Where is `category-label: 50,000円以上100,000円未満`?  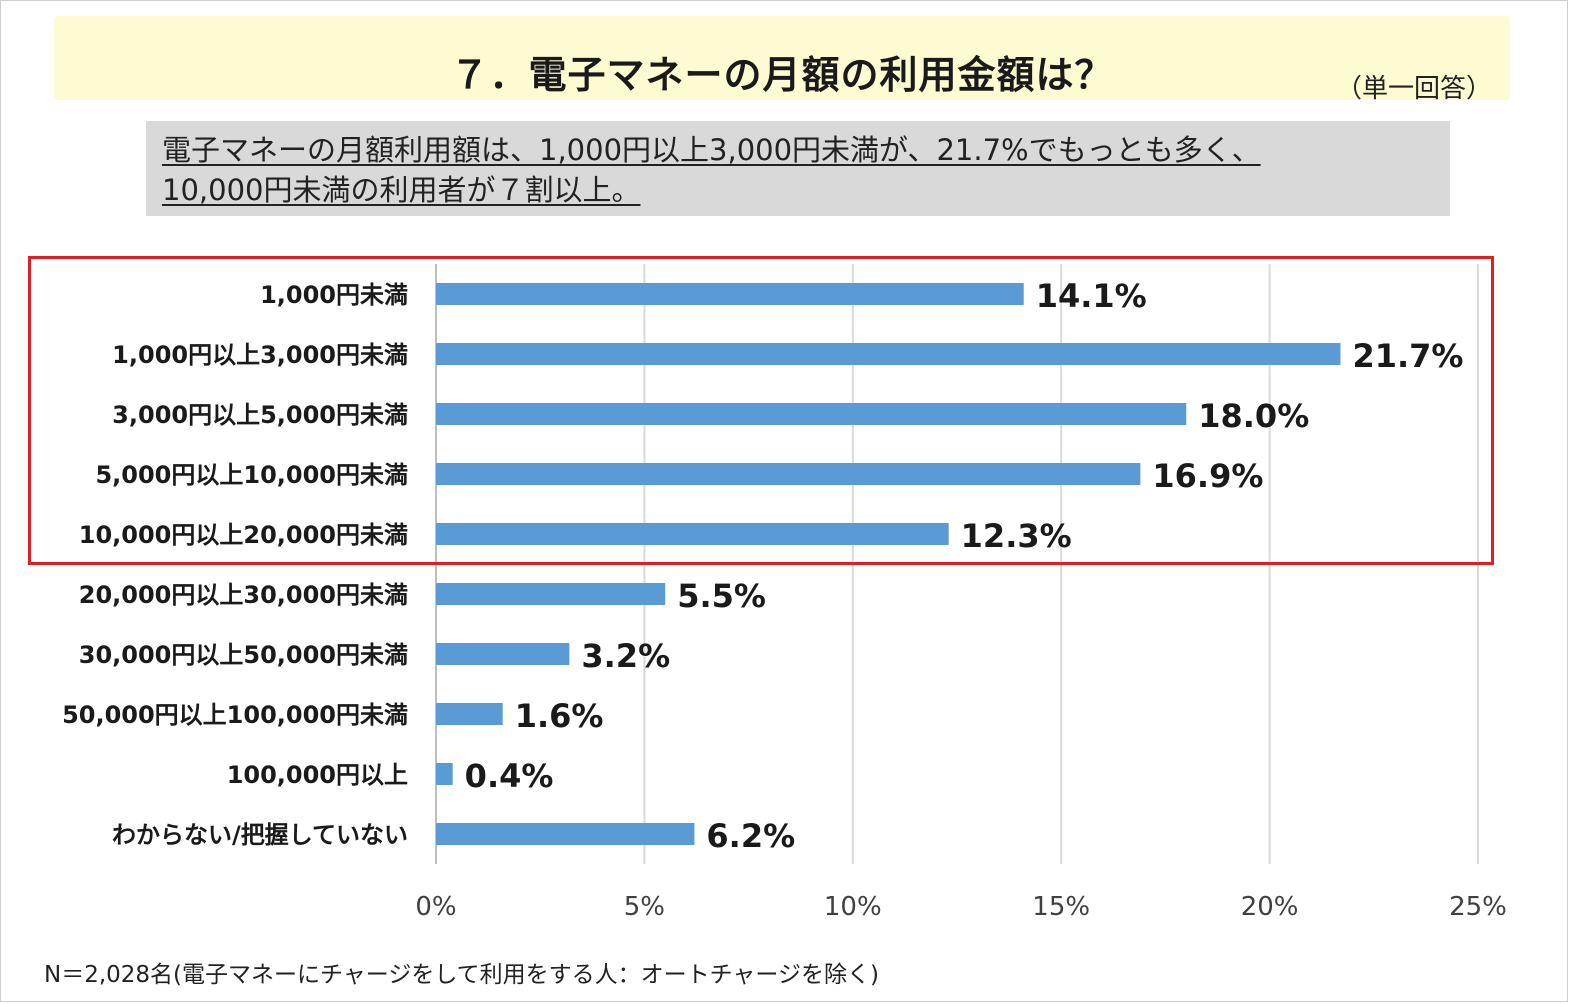 category-label: 50,000円以上100,000円未満 is located at coordinates (235, 715).